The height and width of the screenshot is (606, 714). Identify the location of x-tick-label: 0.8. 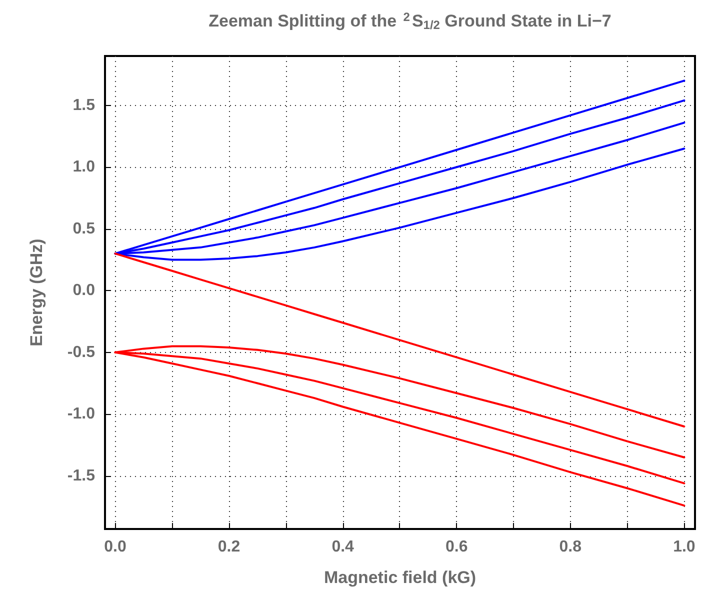
(570, 547).